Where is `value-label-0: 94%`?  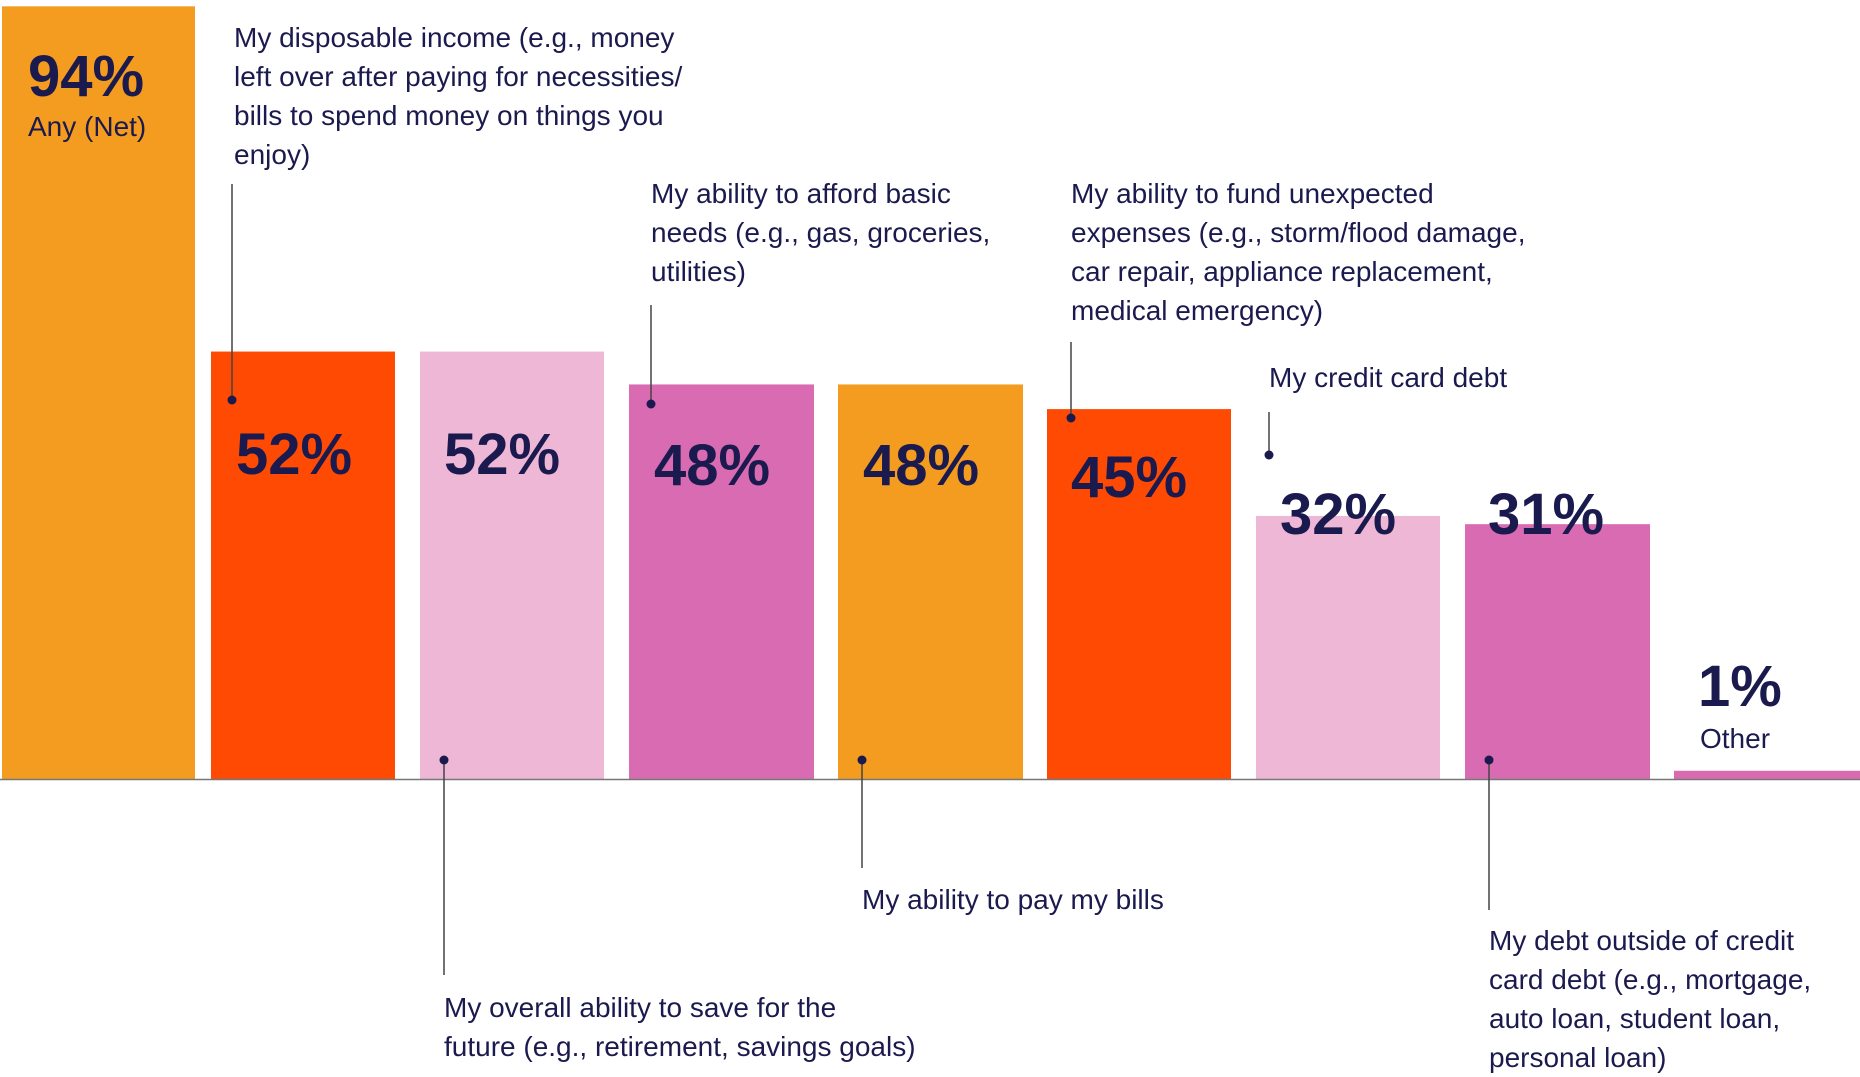 value-label-0: 94% is located at coordinates (86, 76).